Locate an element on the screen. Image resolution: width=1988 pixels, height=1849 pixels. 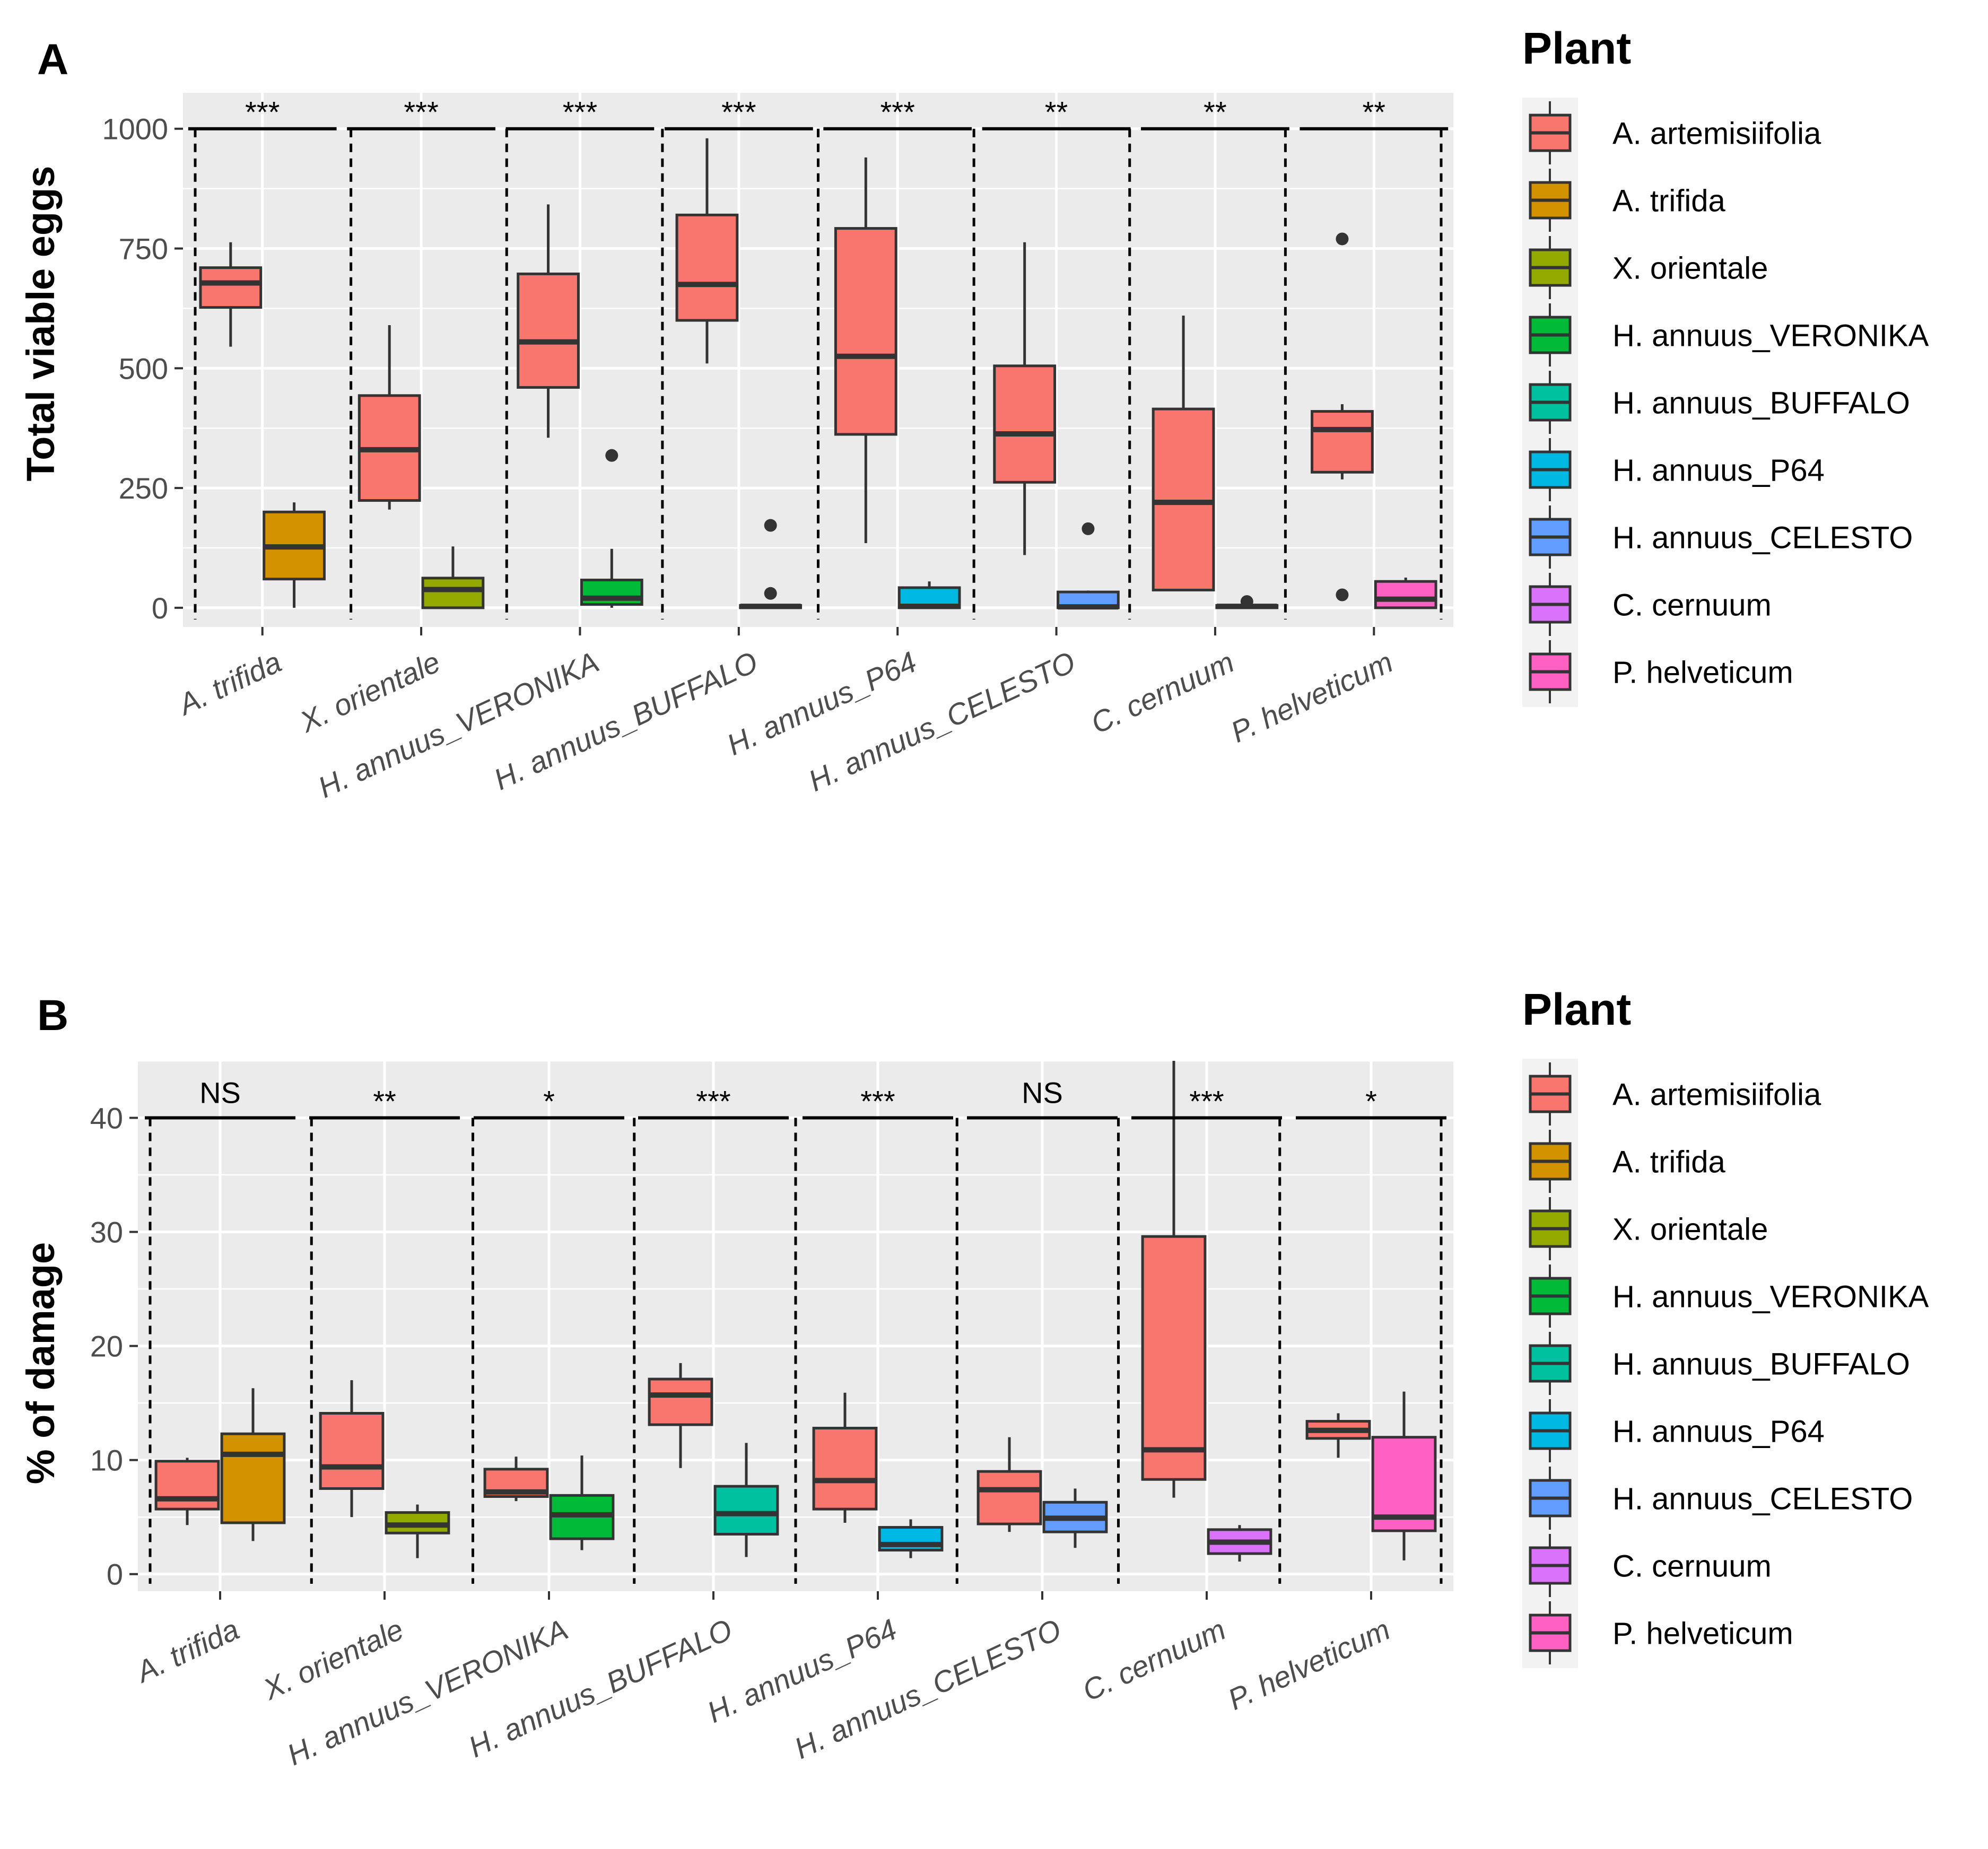
legend-a-item-label: H. annuus_P64 is located at coordinates (1718, 470).